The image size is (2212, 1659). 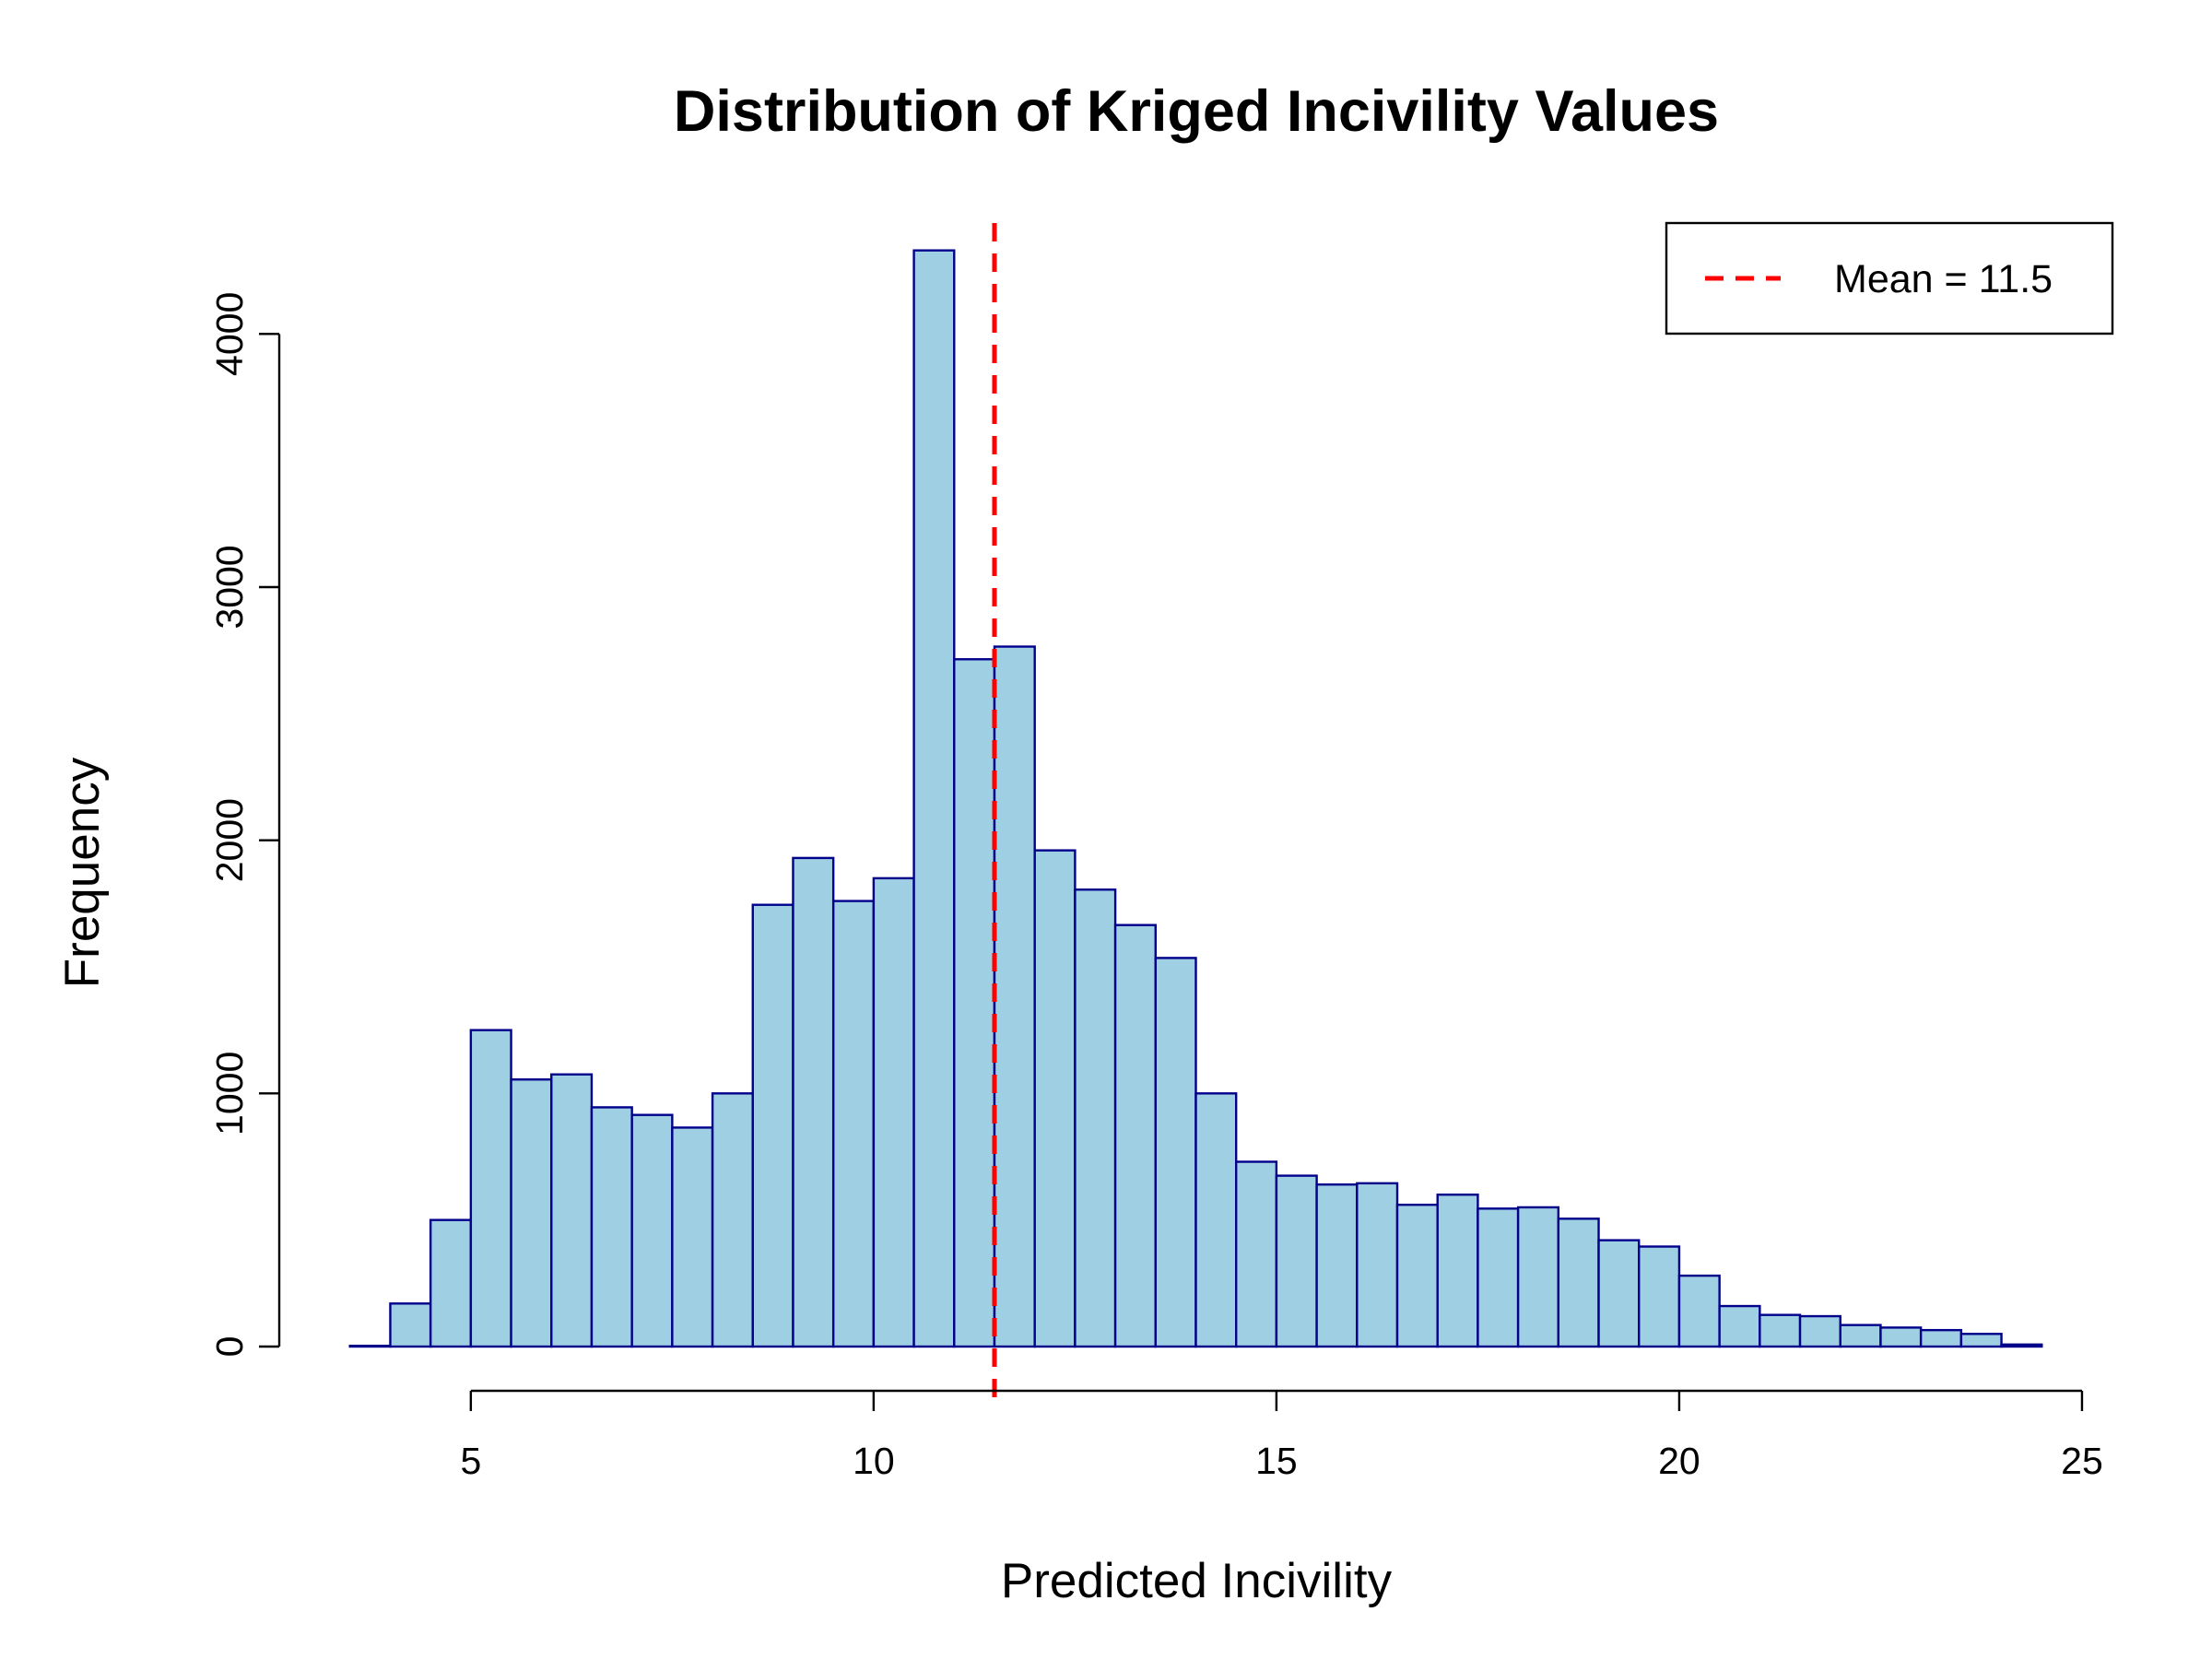 What do you see at coordinates (229, 840) in the screenshot?
I see `y-tick-label: 2000` at bounding box center [229, 840].